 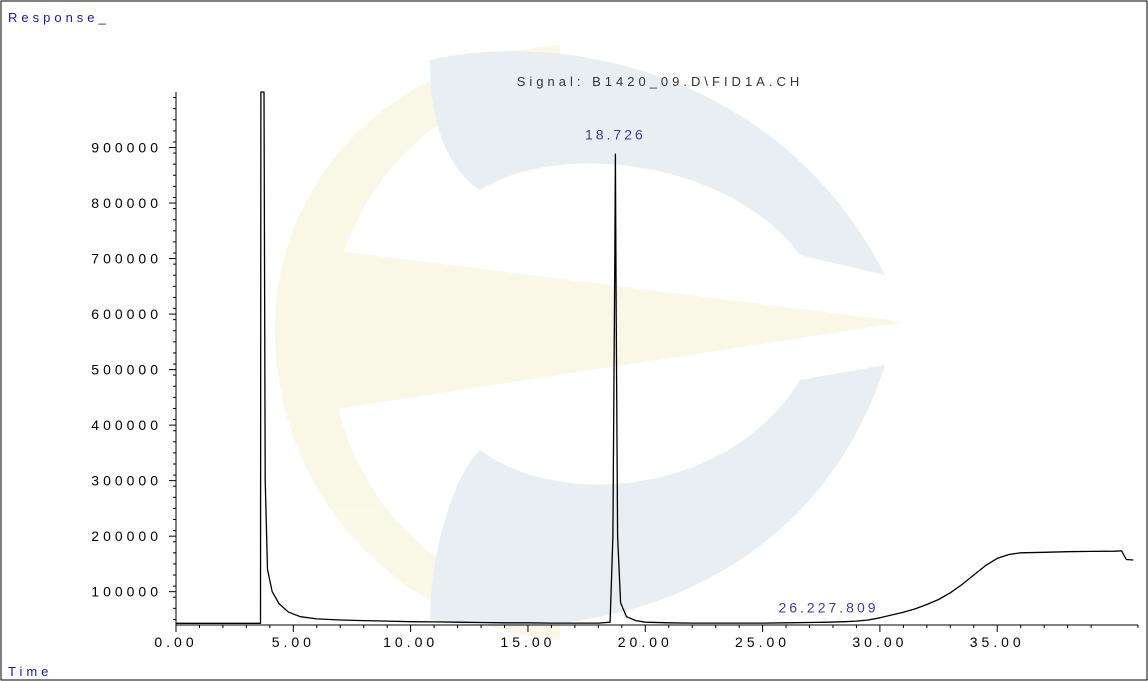 What do you see at coordinates (59, 17) in the screenshot?
I see `y-axis-title: Response_` at bounding box center [59, 17].